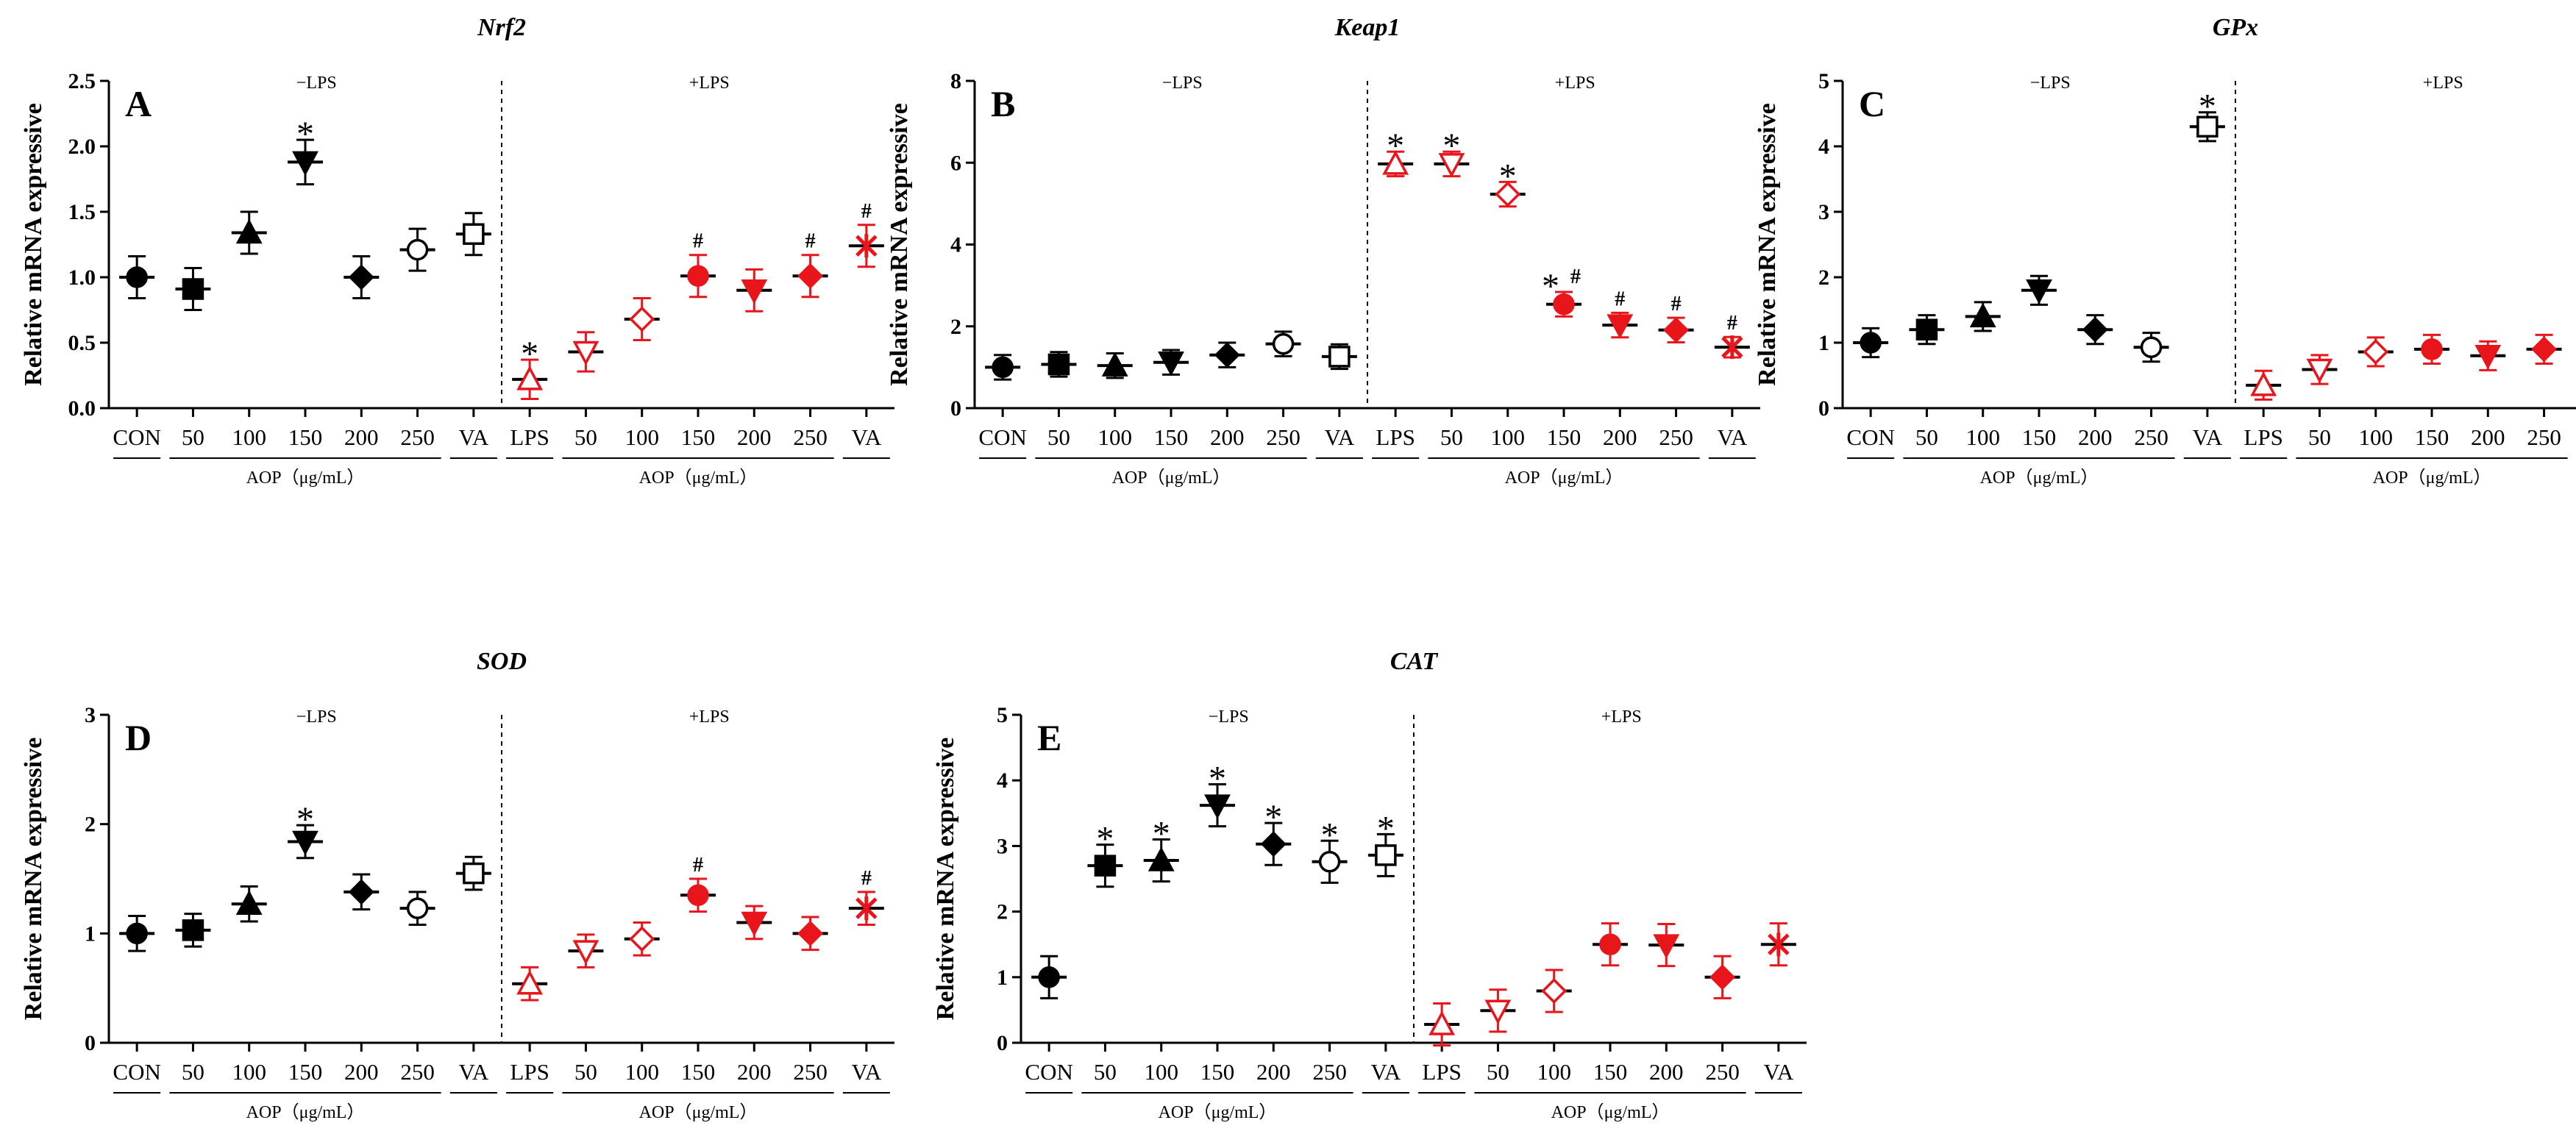 Image resolution: width=2576 pixels, height=1145 pixels. Describe the element at coordinates (1367, 27) in the screenshot. I see `chart-title: Keap1` at that location.